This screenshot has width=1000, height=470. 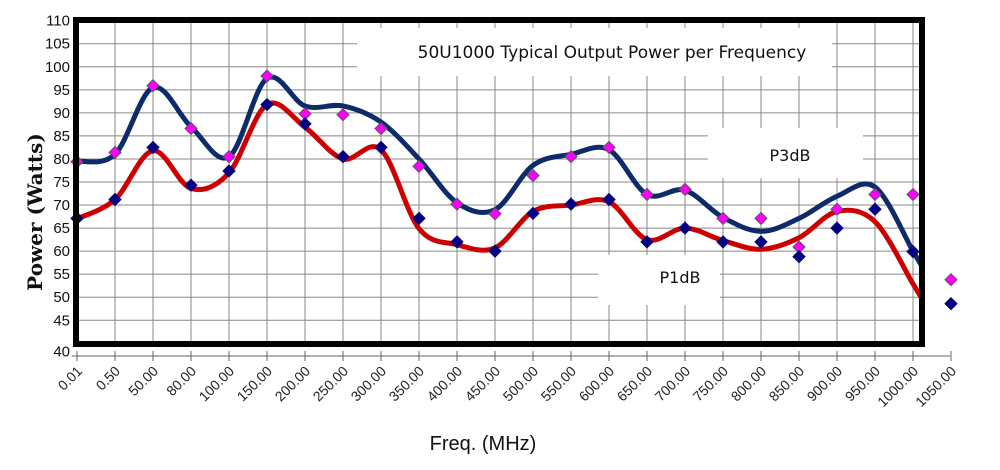 I want to click on p3db-annotation: P3dB, so click(x=790, y=155).